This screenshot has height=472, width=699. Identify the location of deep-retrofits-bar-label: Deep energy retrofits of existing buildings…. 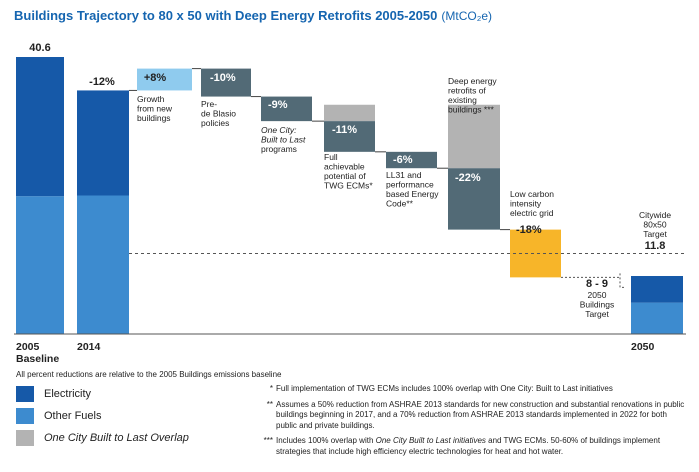
(472, 95).